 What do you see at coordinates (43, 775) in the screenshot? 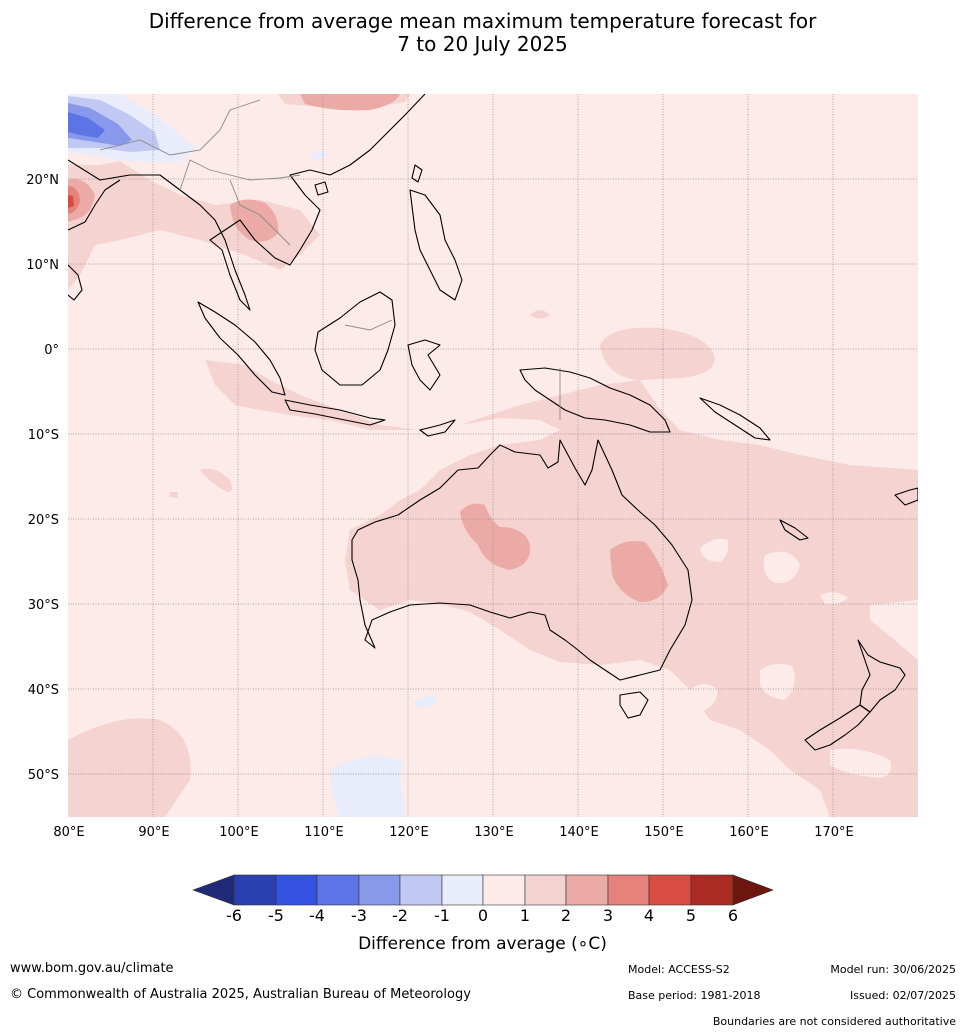
I see `lat-label-50s: 50°S` at bounding box center [43, 775].